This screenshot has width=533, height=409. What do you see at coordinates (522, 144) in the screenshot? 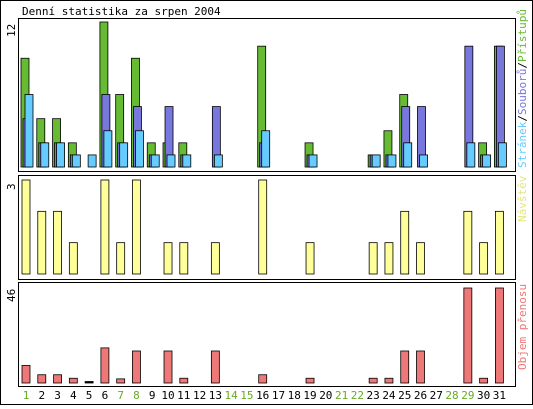
I see `legend-stranky: Stránek` at bounding box center [522, 144].